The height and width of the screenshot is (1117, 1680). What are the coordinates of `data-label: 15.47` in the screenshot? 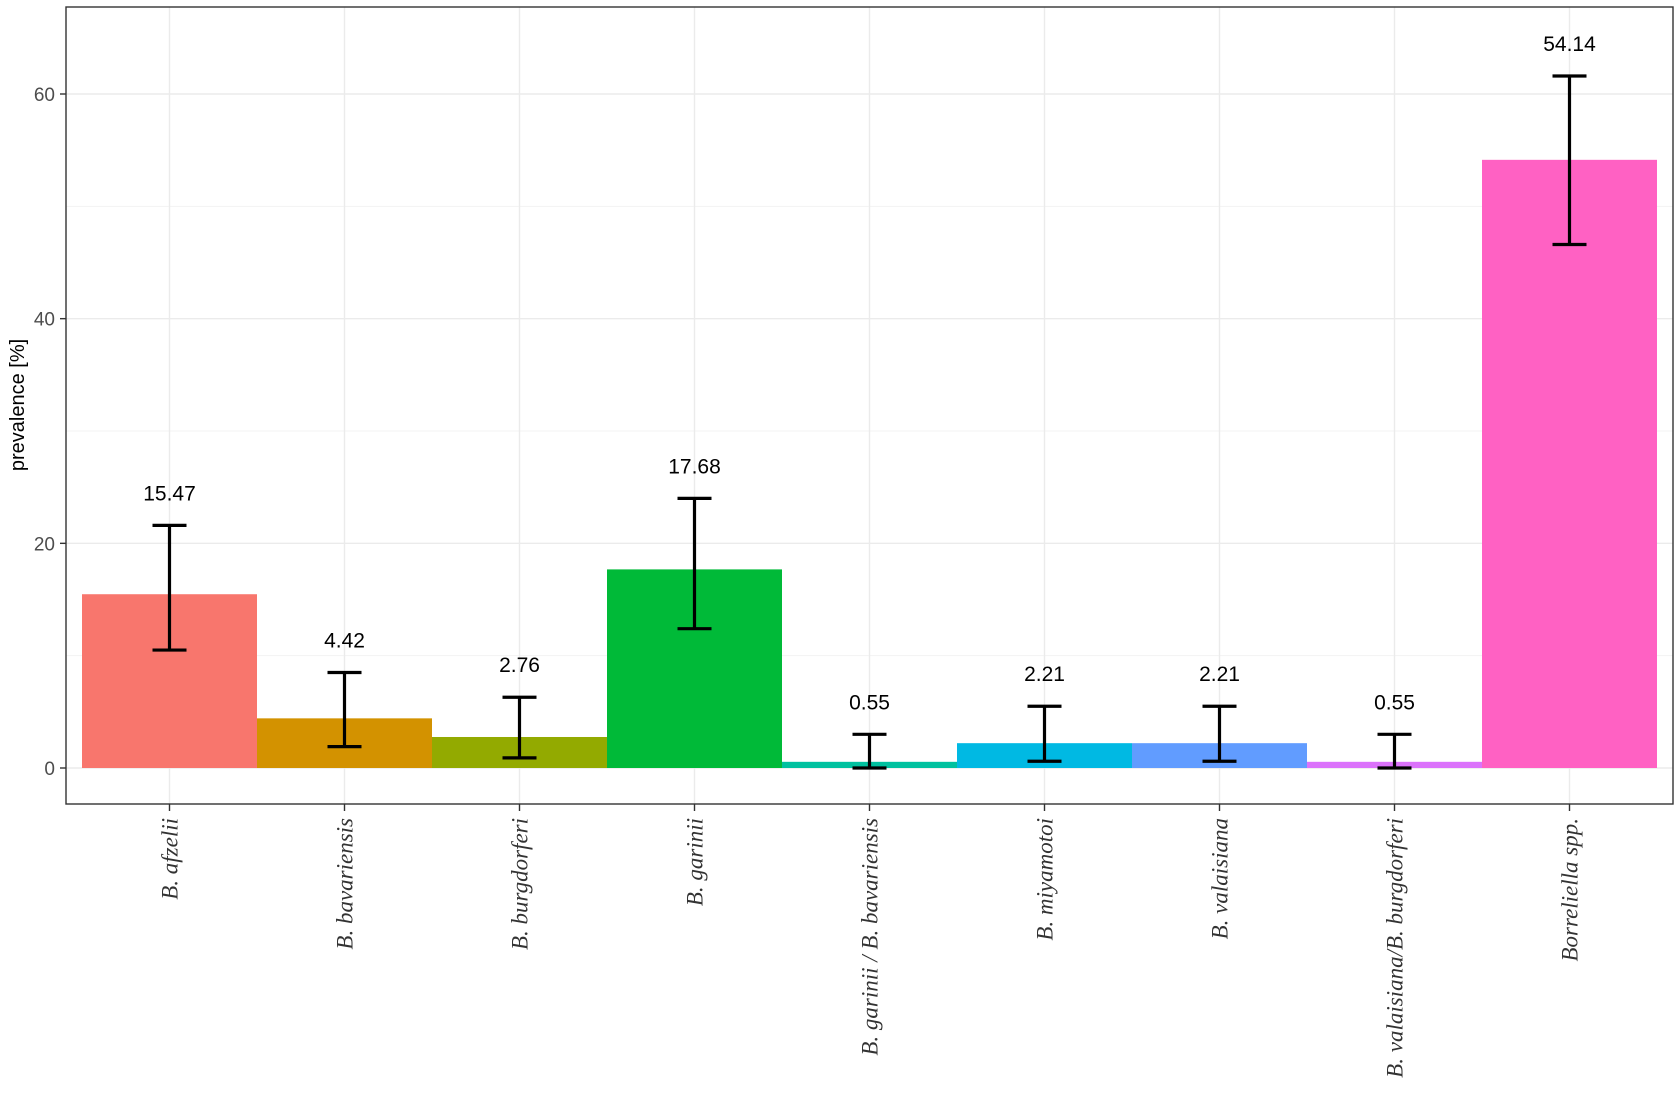 It's located at (169, 493).